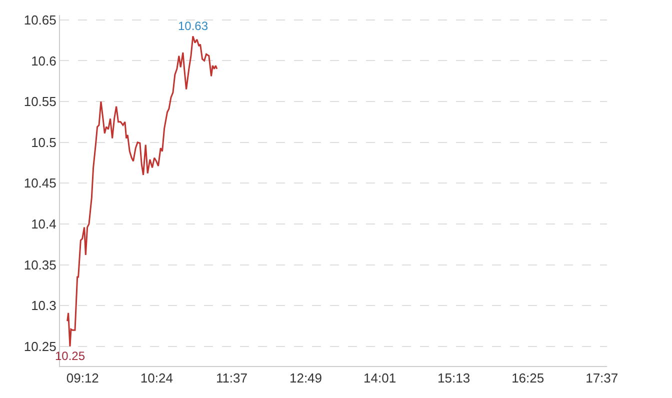  Describe the element at coordinates (40, 346) in the screenshot. I see `y-tick-label: 10.25` at that location.